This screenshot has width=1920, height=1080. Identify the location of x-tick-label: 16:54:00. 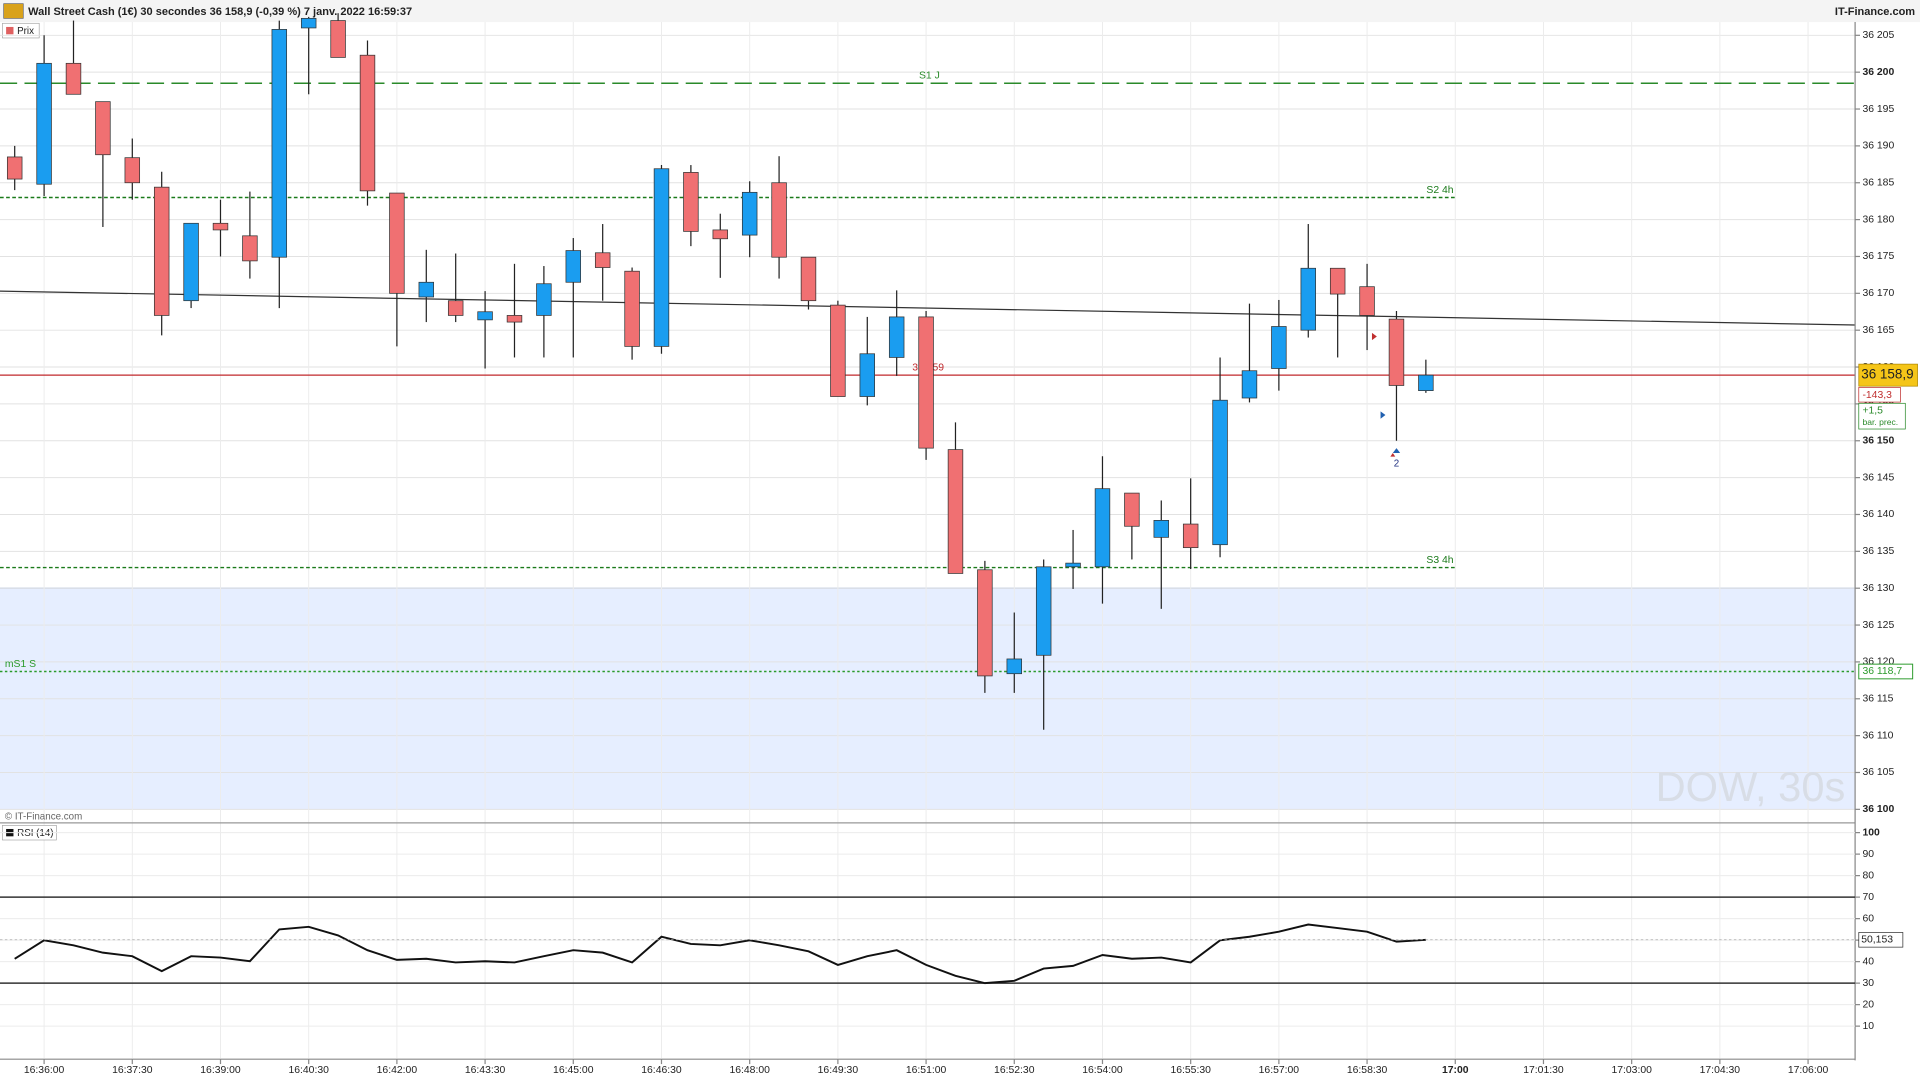
(1102, 1070).